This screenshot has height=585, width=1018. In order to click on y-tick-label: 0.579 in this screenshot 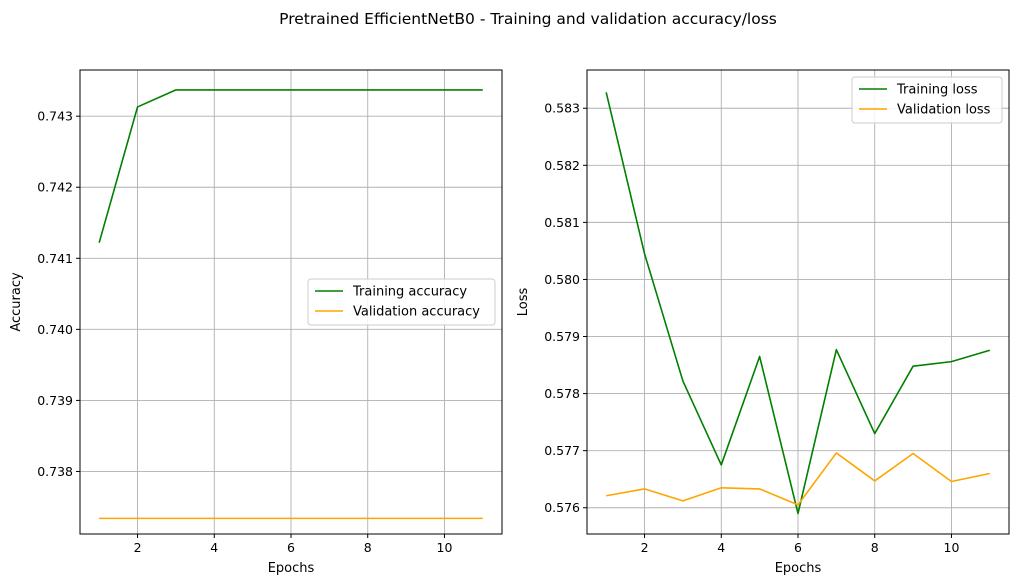, I will do `click(562, 336)`.